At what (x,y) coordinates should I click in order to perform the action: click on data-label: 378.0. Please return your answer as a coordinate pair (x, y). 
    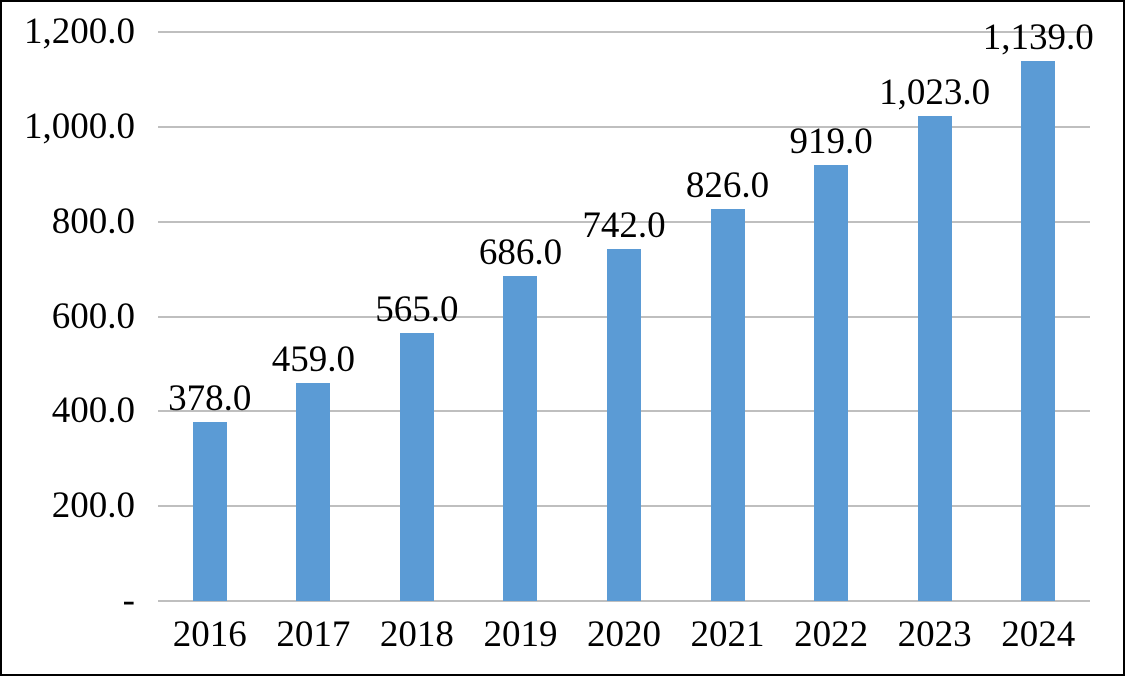
    Looking at the image, I should click on (210, 398).